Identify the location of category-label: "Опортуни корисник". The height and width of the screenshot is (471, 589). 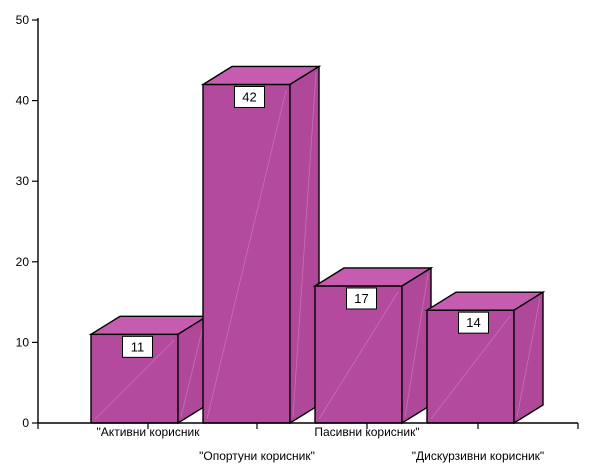
(257, 456).